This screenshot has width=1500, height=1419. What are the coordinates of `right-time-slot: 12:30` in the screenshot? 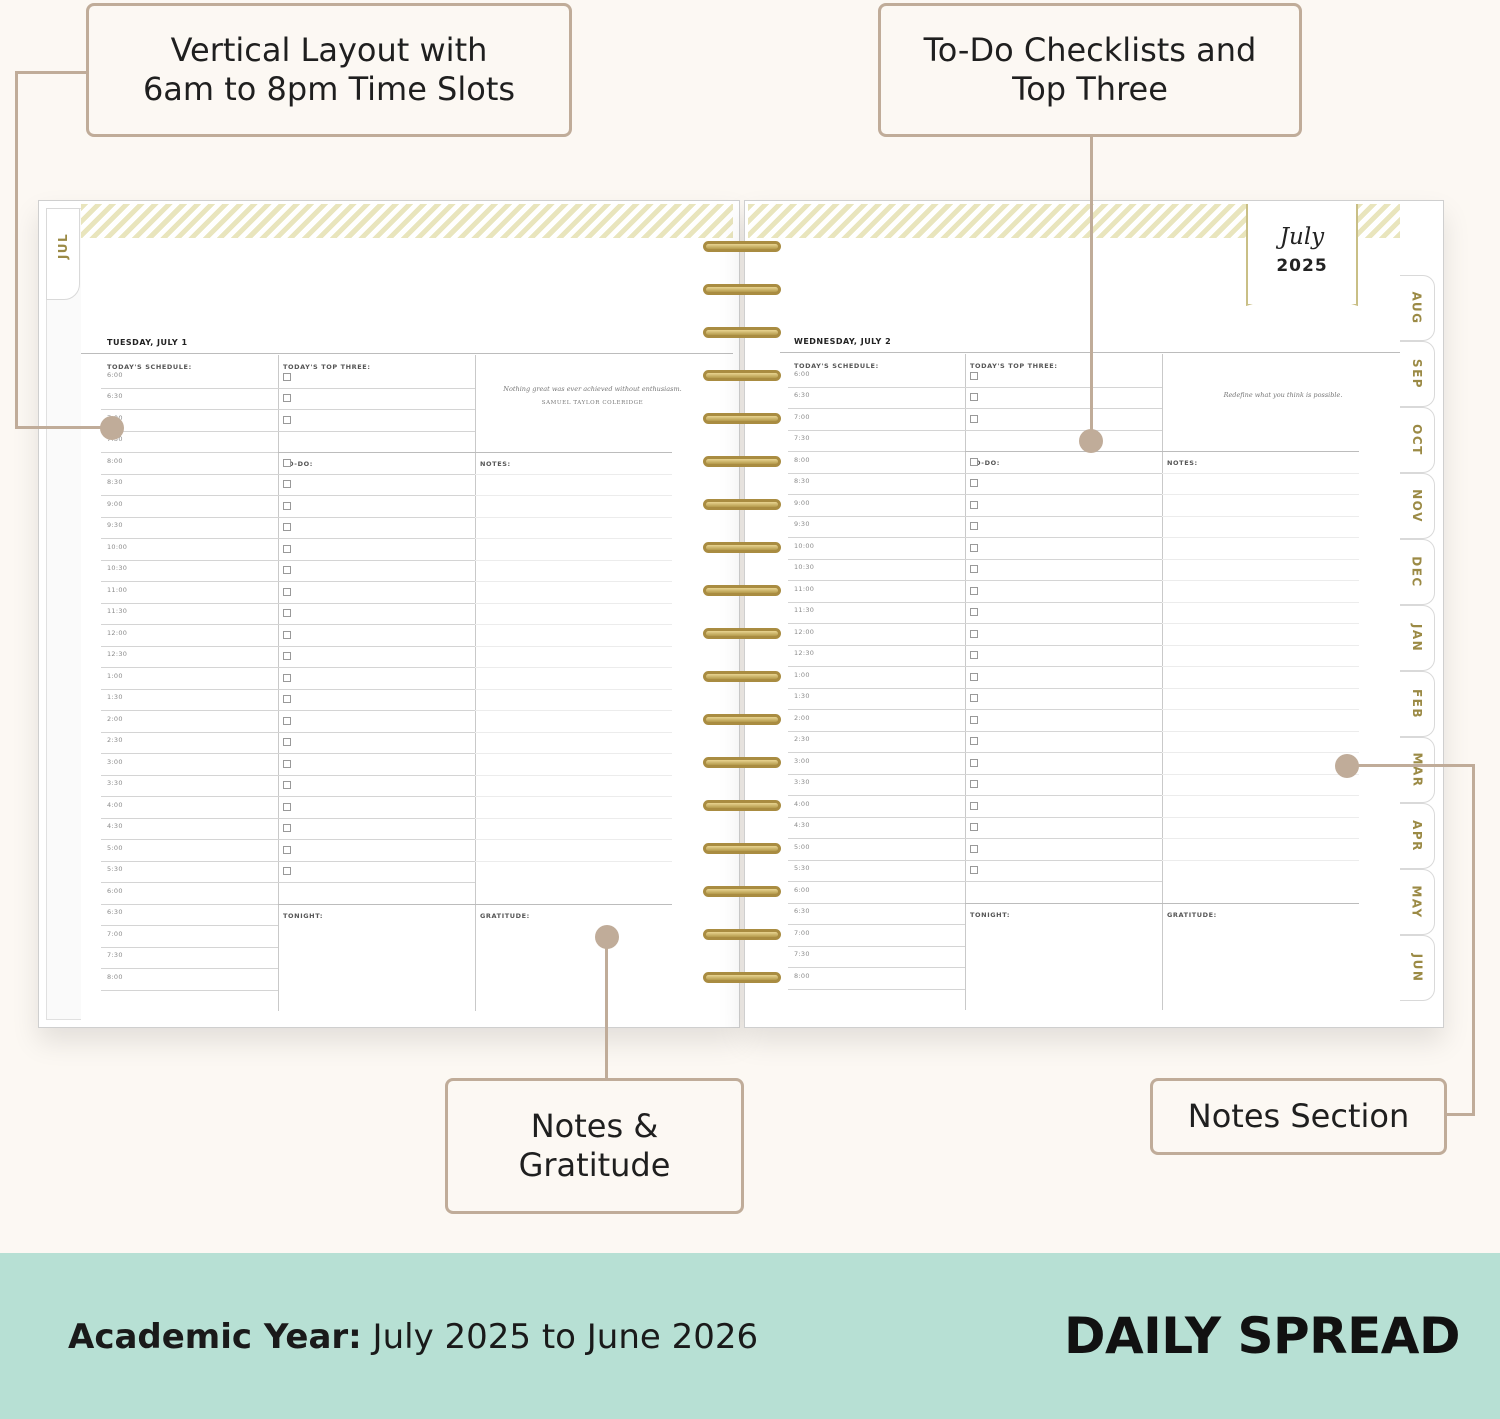 It's located at (804, 653).